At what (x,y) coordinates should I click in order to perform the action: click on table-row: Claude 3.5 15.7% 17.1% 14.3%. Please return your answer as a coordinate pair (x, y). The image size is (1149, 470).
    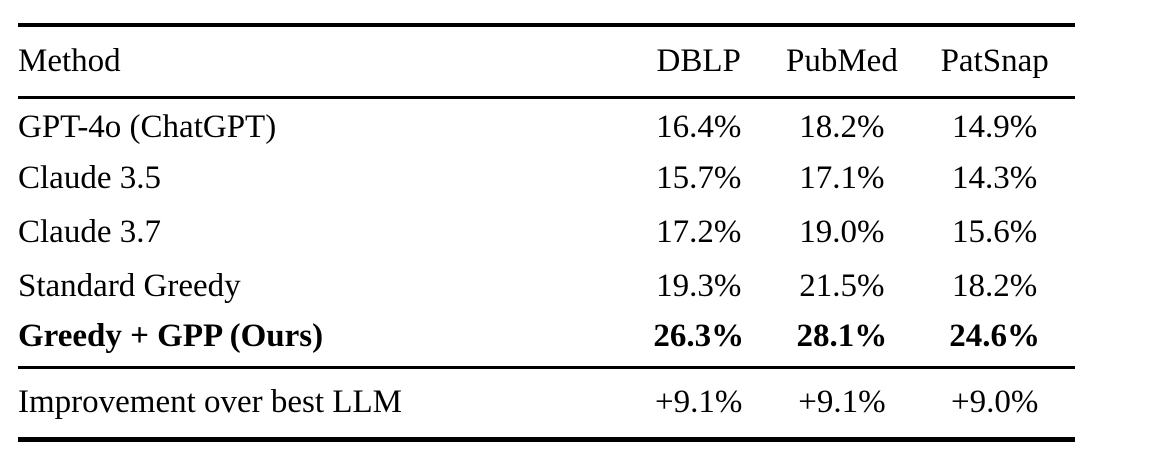
    Looking at the image, I should click on (546, 178).